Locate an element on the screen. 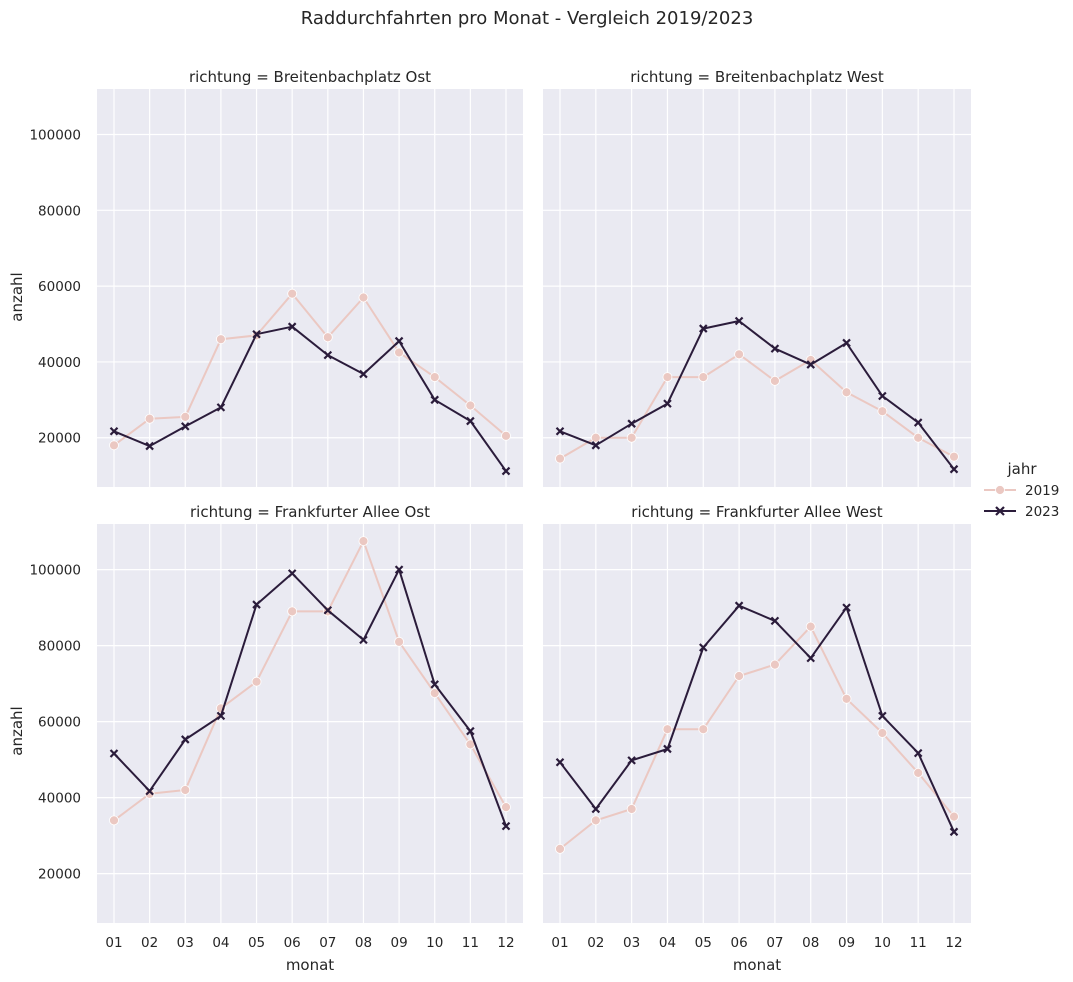 The image size is (1073, 982). panel-title: richtung = Breitenbachplatz Ost is located at coordinates (310, 77).